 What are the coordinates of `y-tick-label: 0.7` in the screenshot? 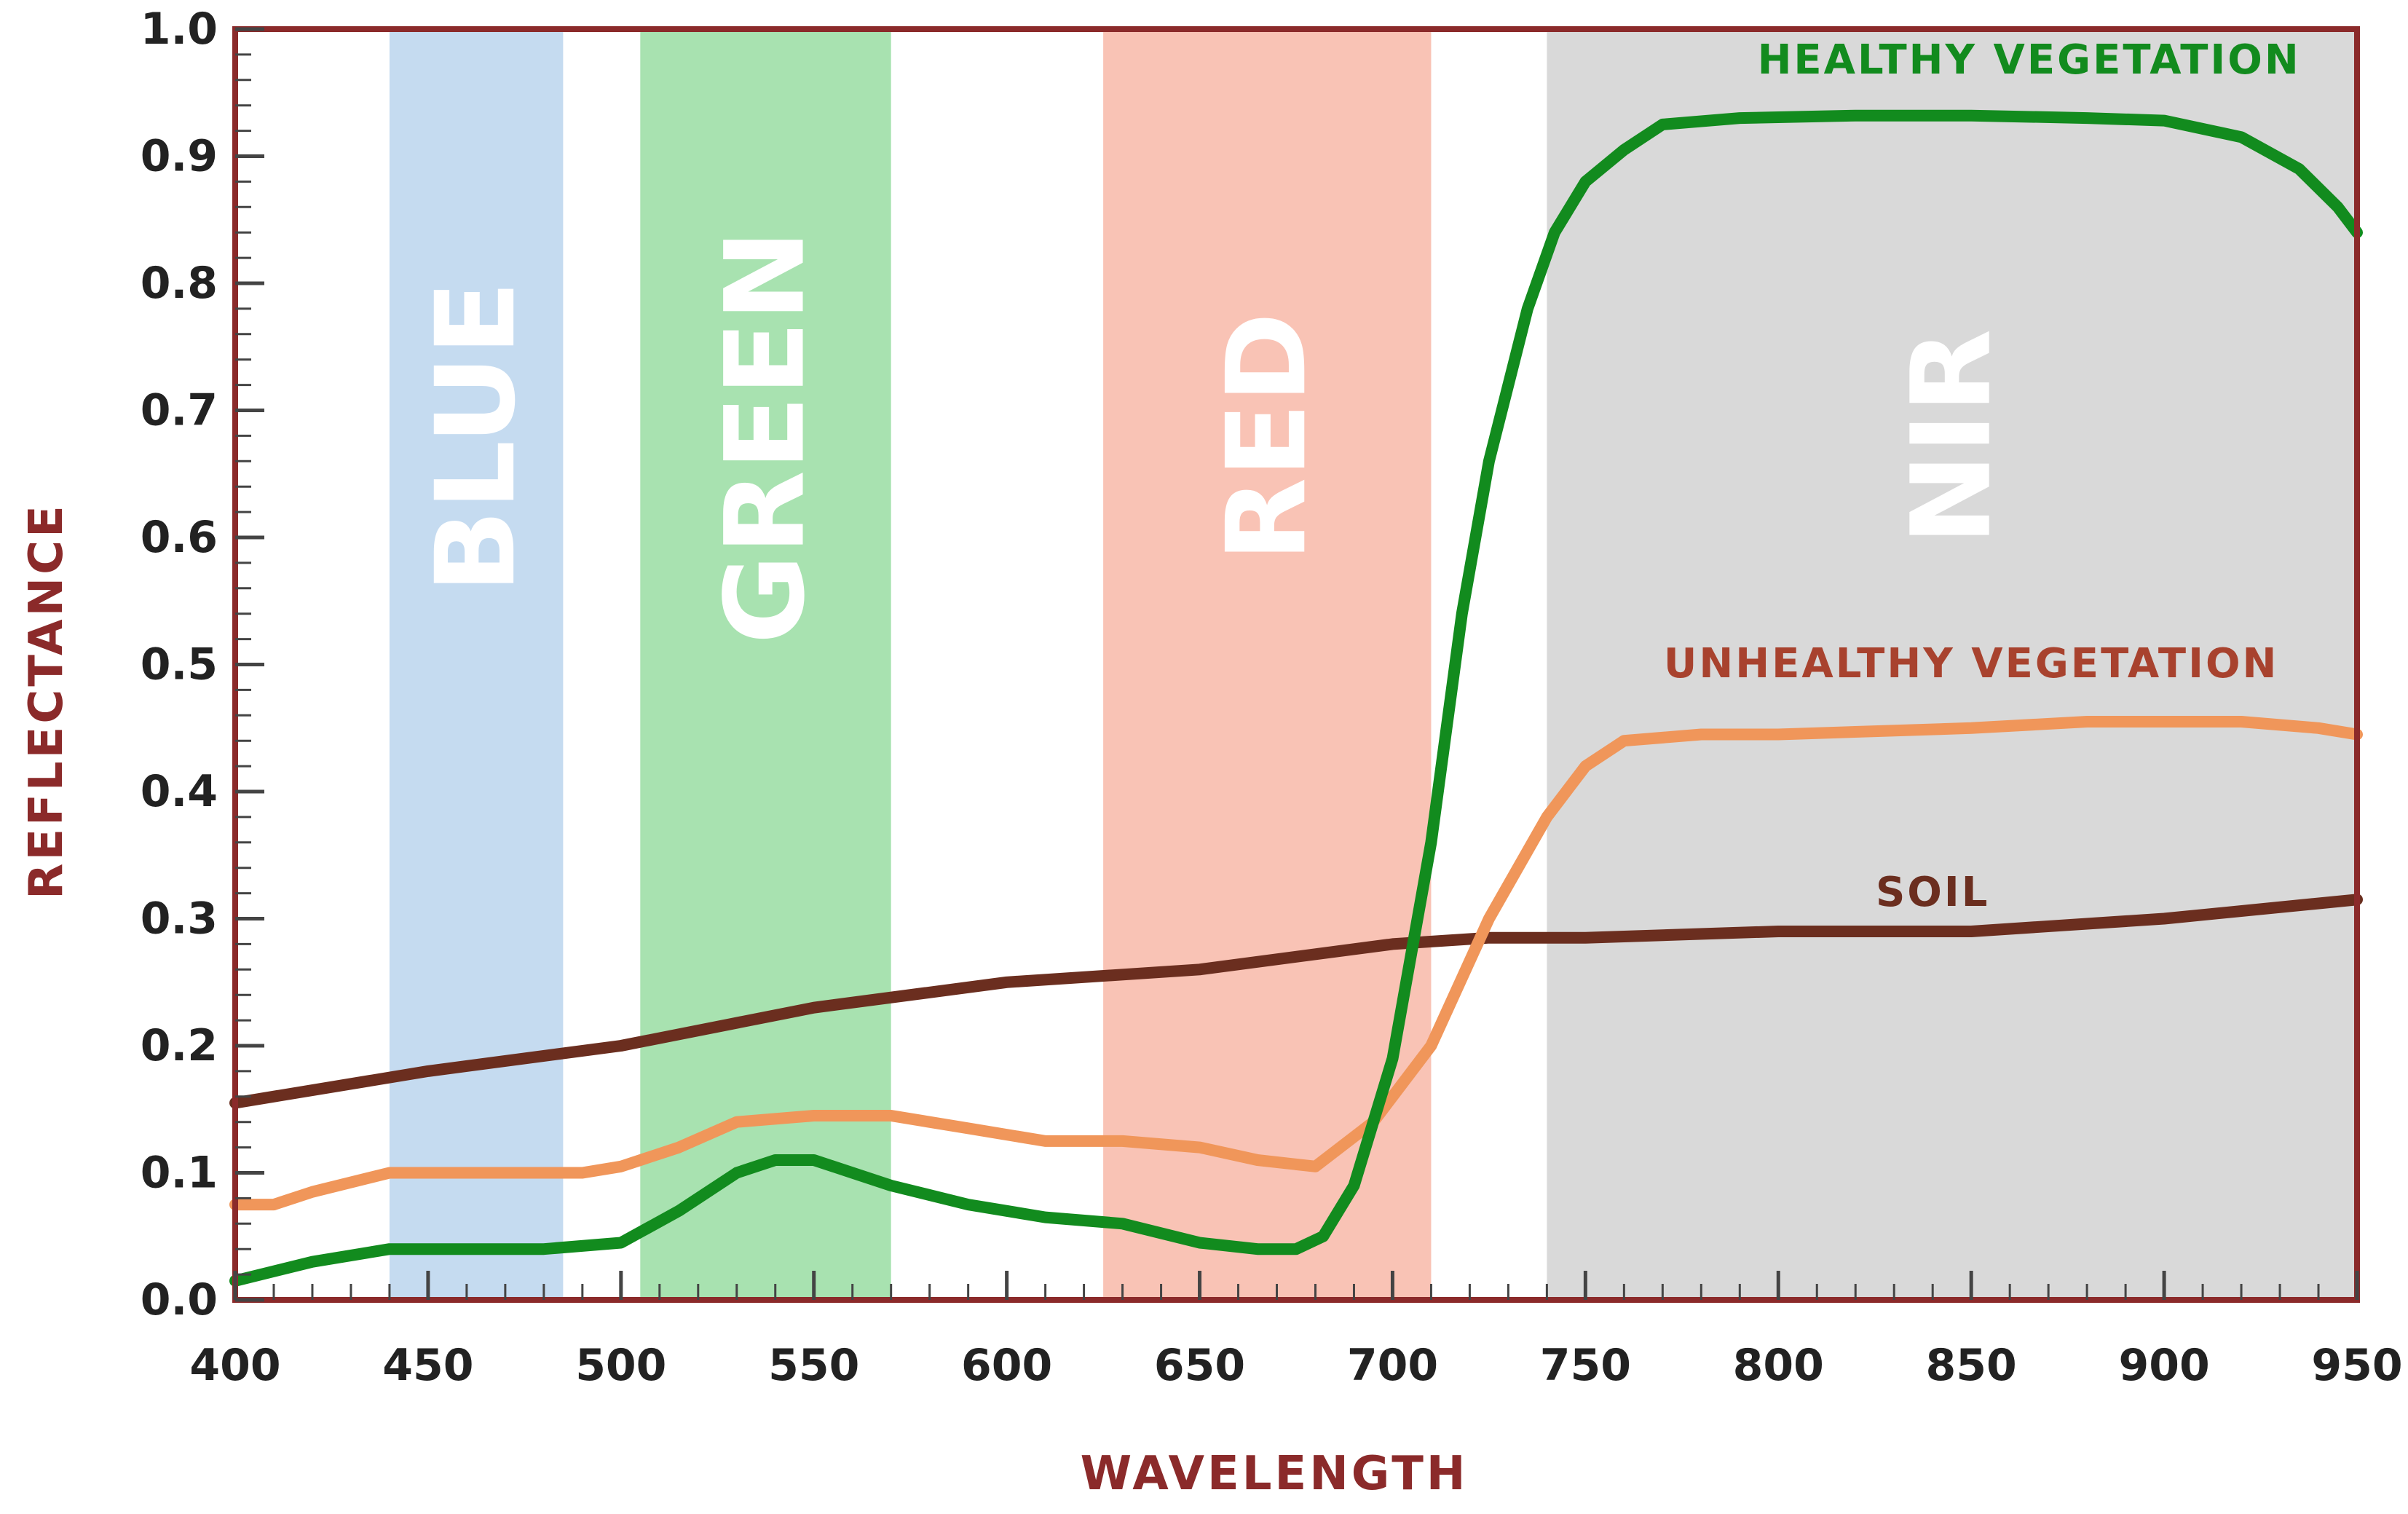 It's located at (179, 410).